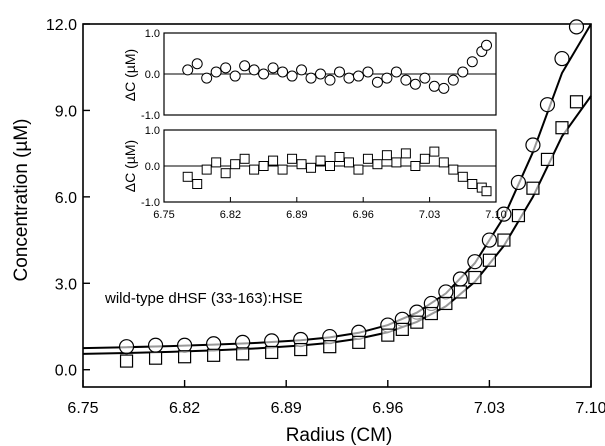  I want to click on inset-x-tick-label: 6.96, so click(362, 215).